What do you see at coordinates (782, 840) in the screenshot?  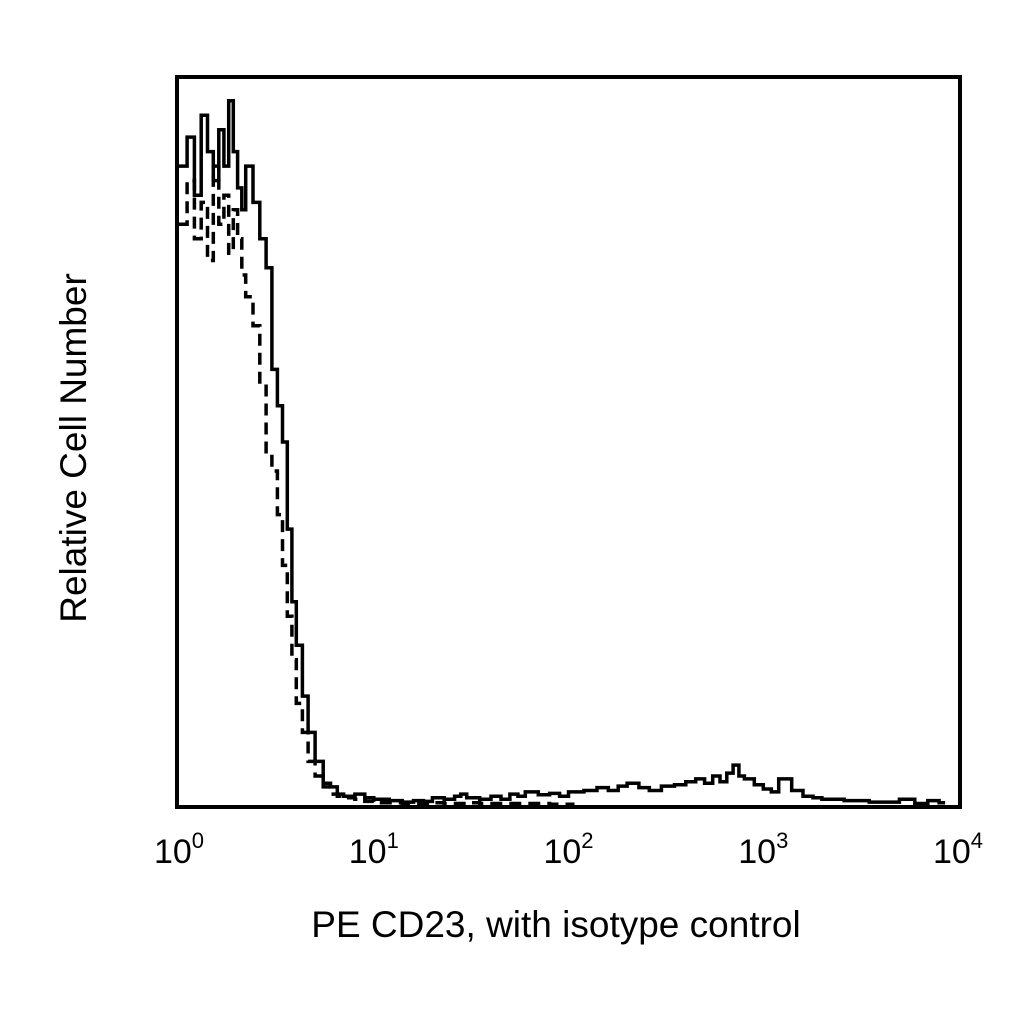 I see `x-tick-exponent: 3` at bounding box center [782, 840].